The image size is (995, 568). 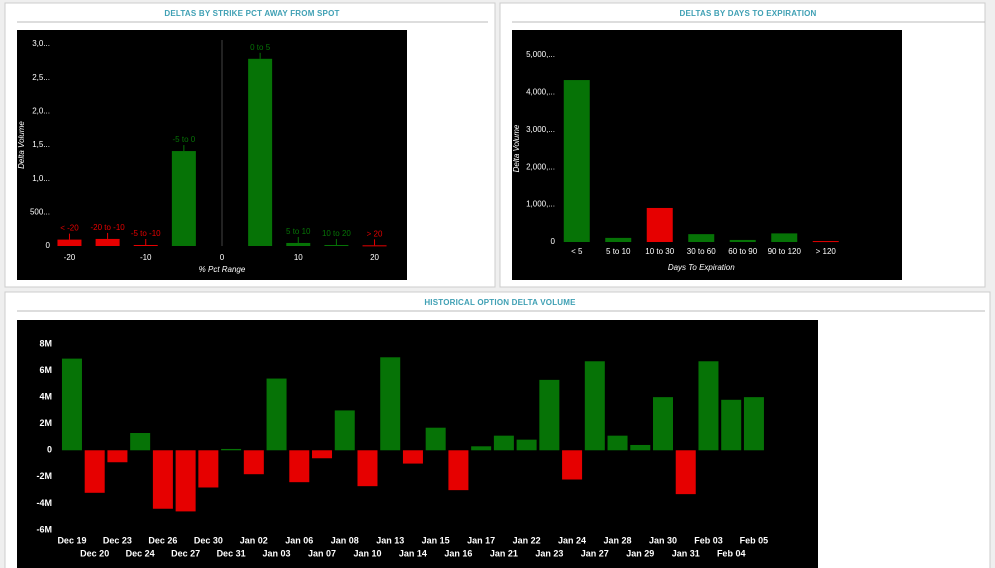 What do you see at coordinates (572, 540) in the screenshot?
I see `x-tick-label: Jan 24` at bounding box center [572, 540].